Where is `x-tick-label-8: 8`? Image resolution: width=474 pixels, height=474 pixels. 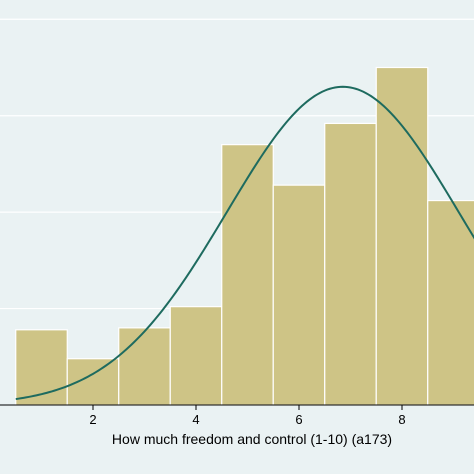
x-tick-label-8: 8 is located at coordinates (401, 419).